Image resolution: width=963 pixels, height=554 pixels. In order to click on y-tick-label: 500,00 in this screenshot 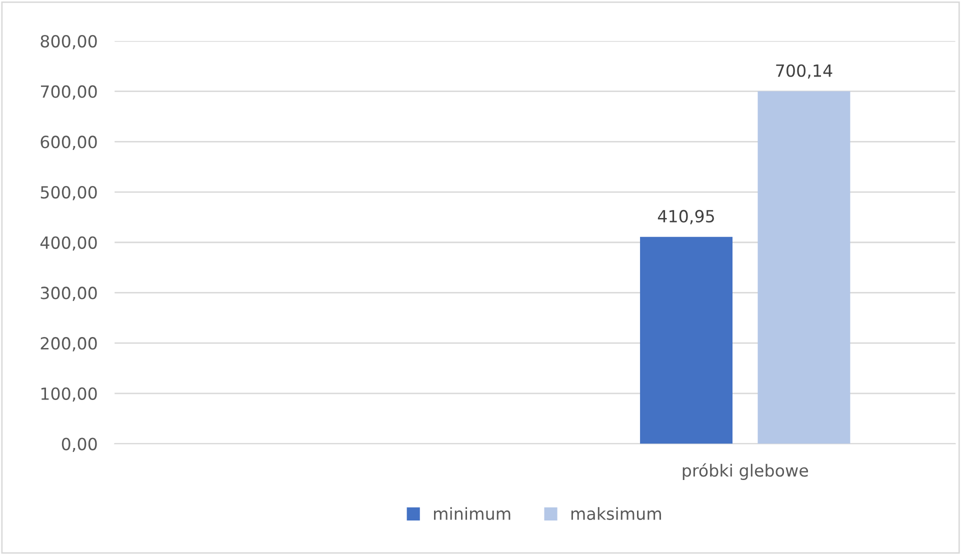, I will do `click(68, 193)`.